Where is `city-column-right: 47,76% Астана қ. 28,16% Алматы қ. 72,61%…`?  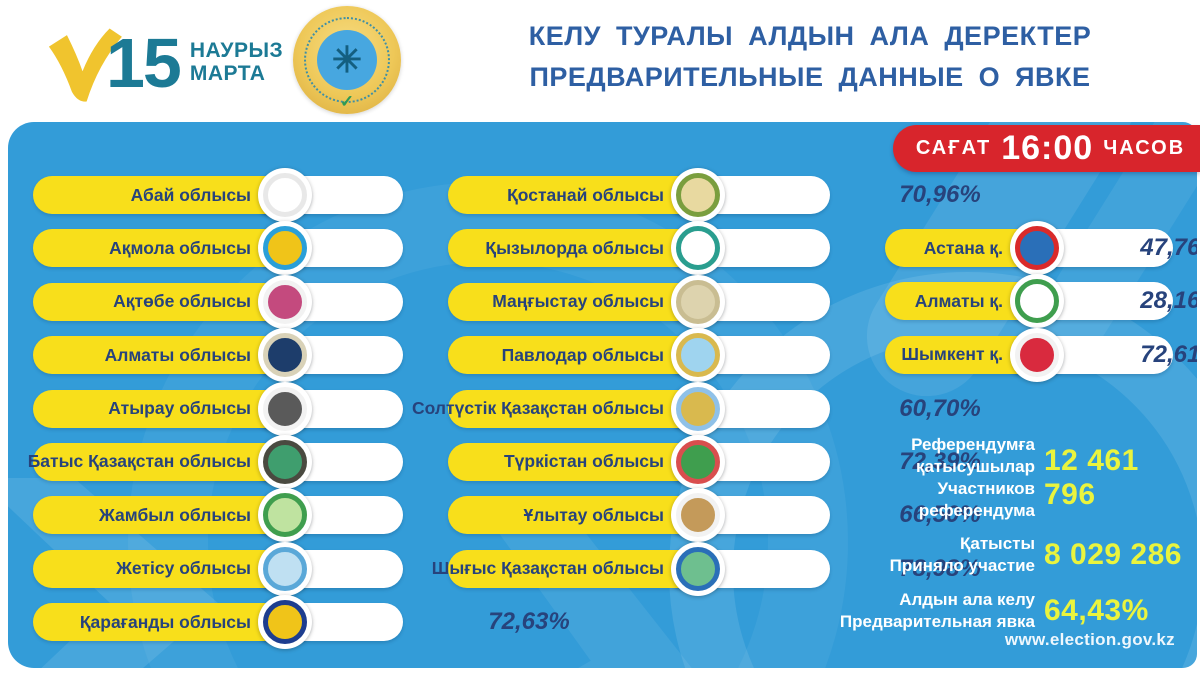
city-column-right: 47,76% Астана қ. 28,16% Алматы қ. 72,61%… is located at coordinates (1041, 301).